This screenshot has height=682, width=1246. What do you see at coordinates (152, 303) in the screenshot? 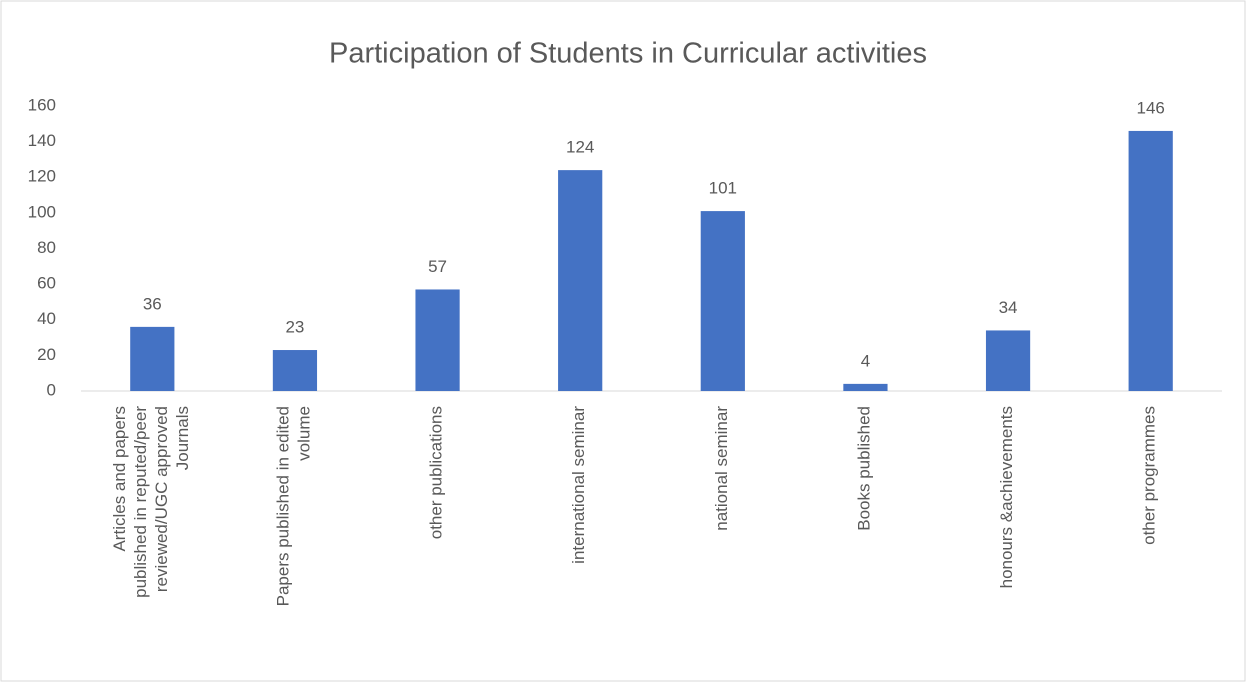
I see `data-label: 36` at bounding box center [152, 303].